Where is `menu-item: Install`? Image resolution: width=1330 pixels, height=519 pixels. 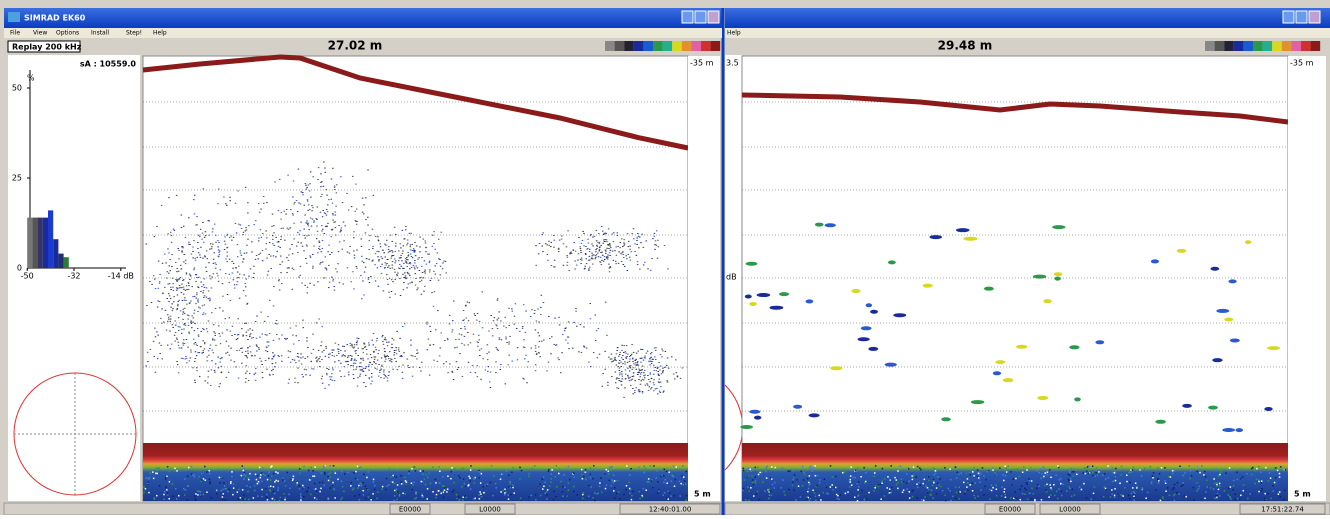 menu-item: Install is located at coordinates (100, 33).